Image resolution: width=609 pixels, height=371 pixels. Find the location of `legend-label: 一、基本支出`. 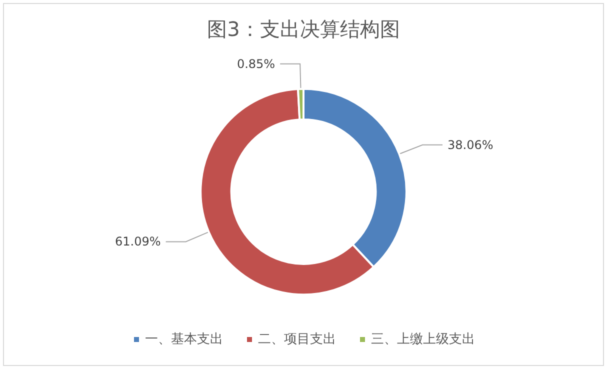

legend-label: 一、基本支出 is located at coordinates (184, 339).